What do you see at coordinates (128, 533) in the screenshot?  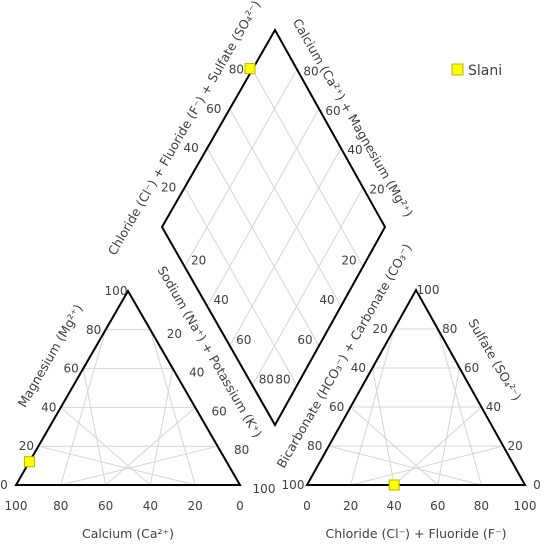 I see `cation-x-axis-title: Calcium (Ca²⁺)` at bounding box center [128, 533].